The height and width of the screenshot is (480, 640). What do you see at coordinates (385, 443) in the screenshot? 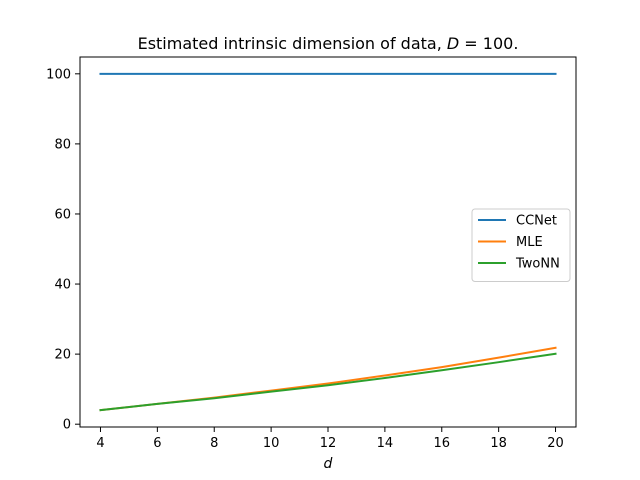
I see `x-tick-label: 14` at bounding box center [385, 443].